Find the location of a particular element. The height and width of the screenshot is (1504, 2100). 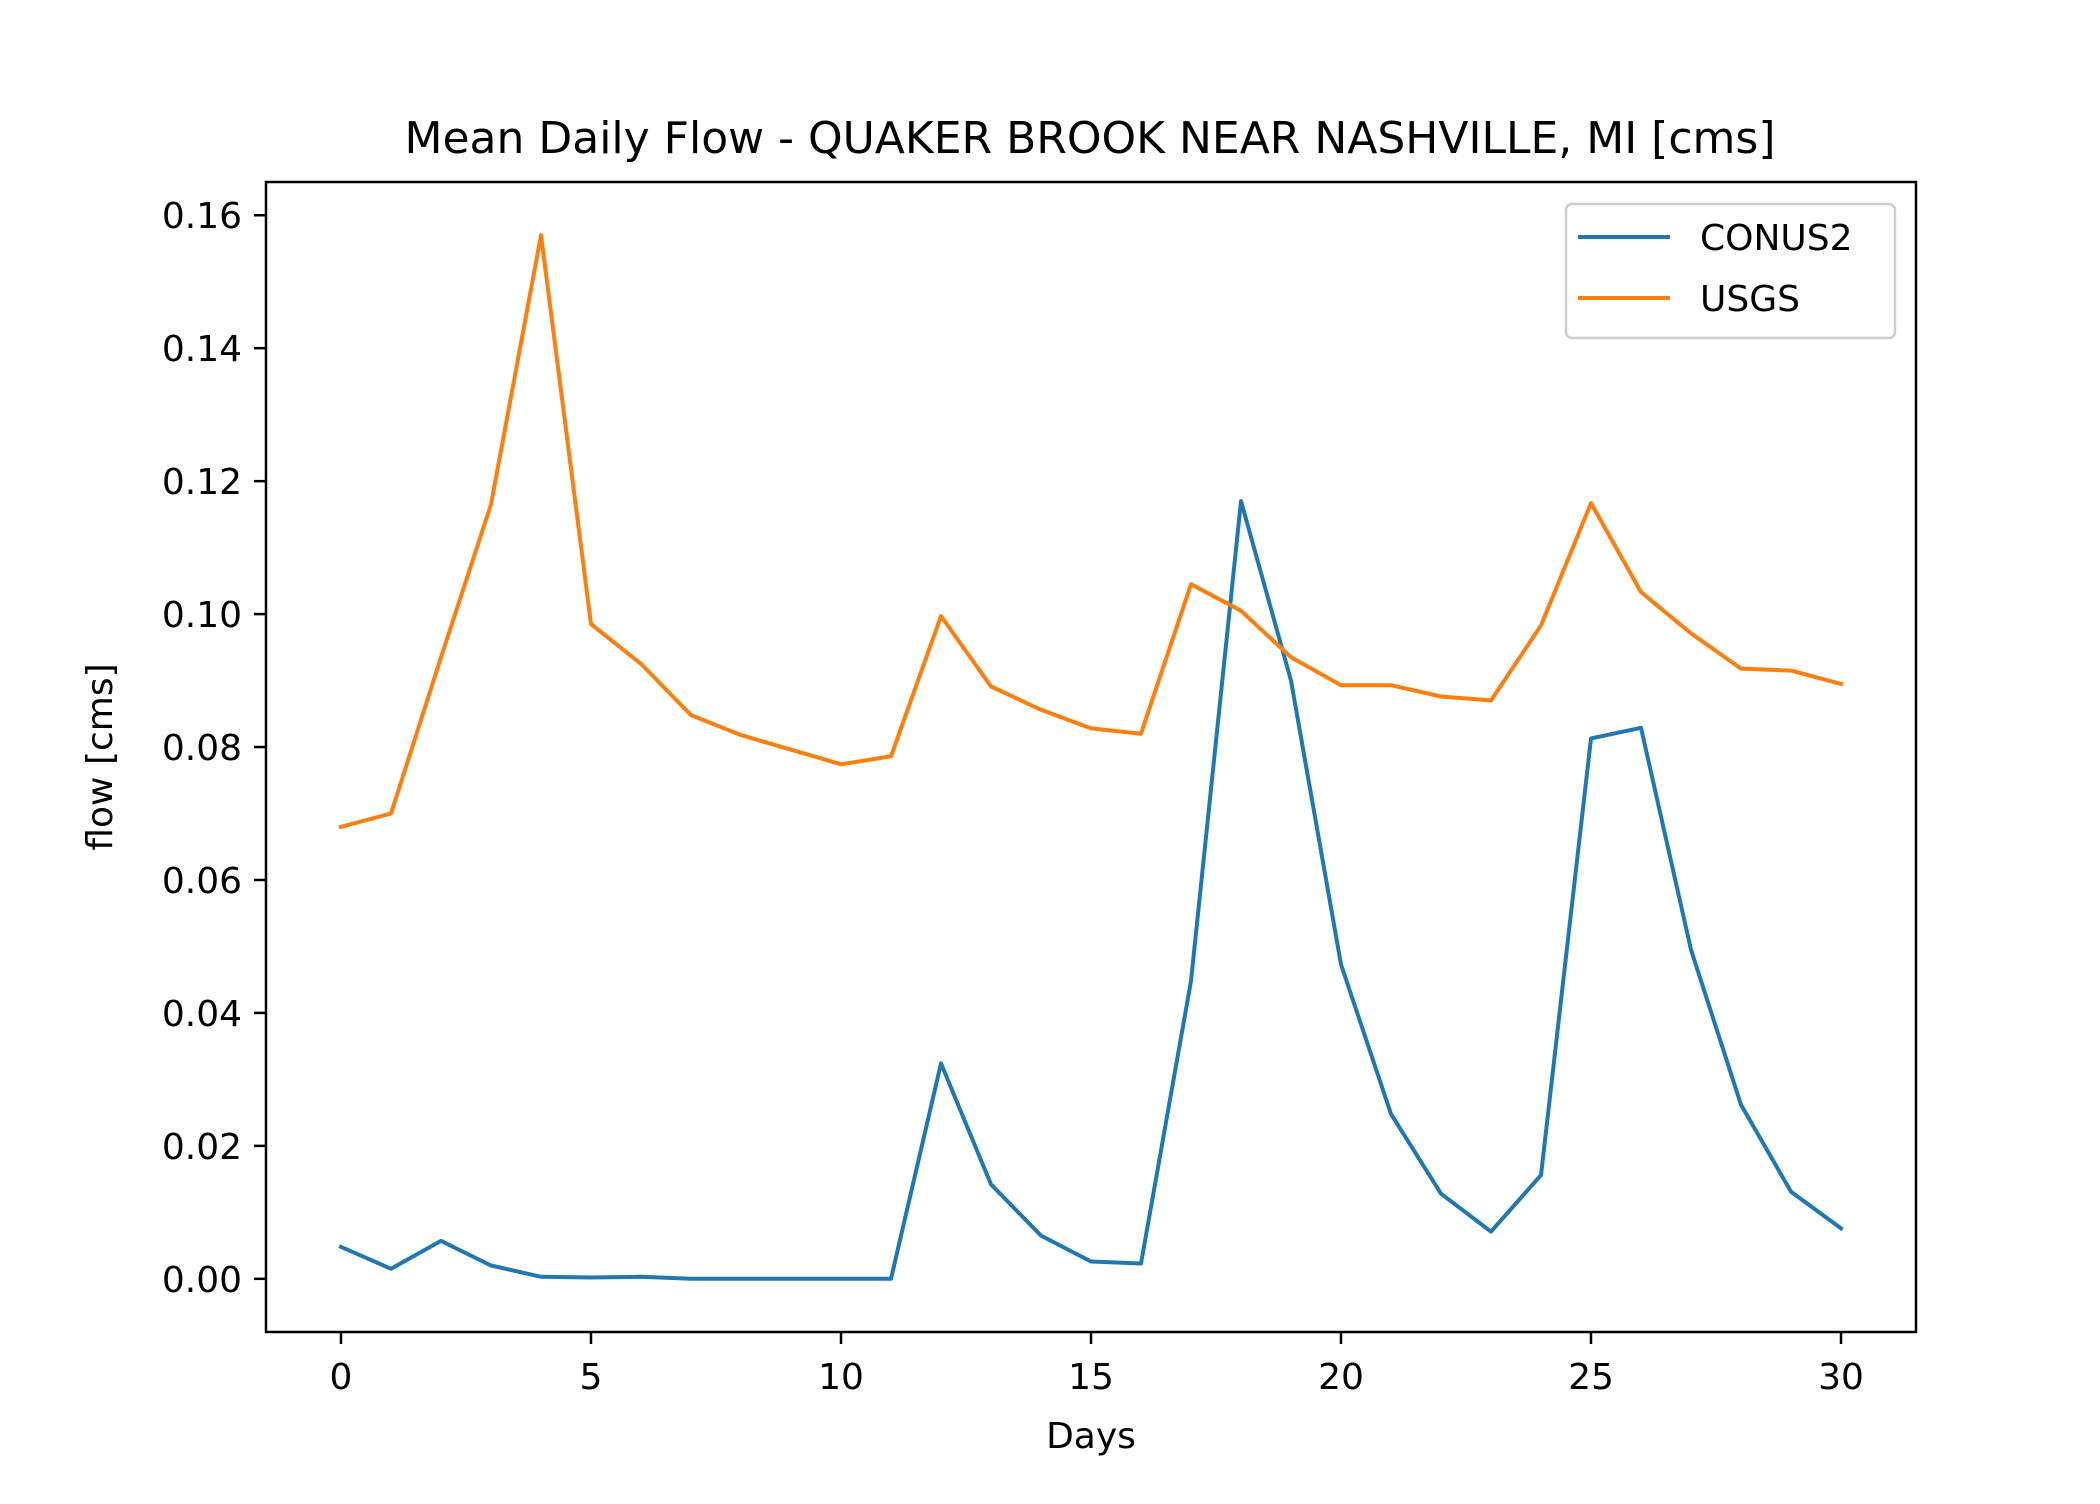

y-tick-label: 0.00 is located at coordinates (202, 1280).